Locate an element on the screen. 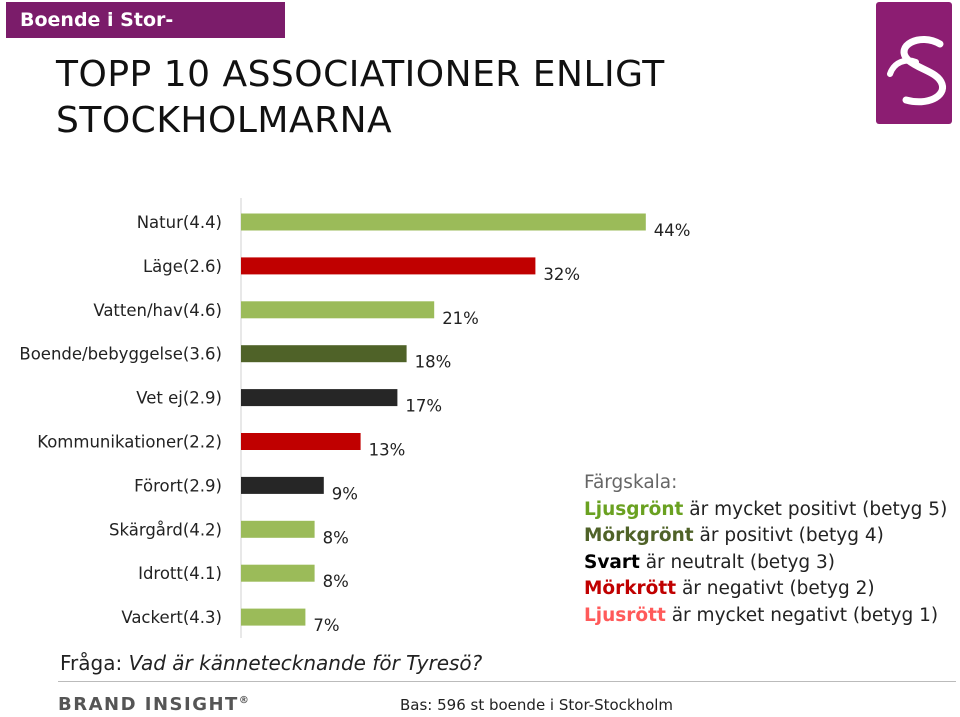  category-label: Skärgård(4.2) is located at coordinates (165, 529).